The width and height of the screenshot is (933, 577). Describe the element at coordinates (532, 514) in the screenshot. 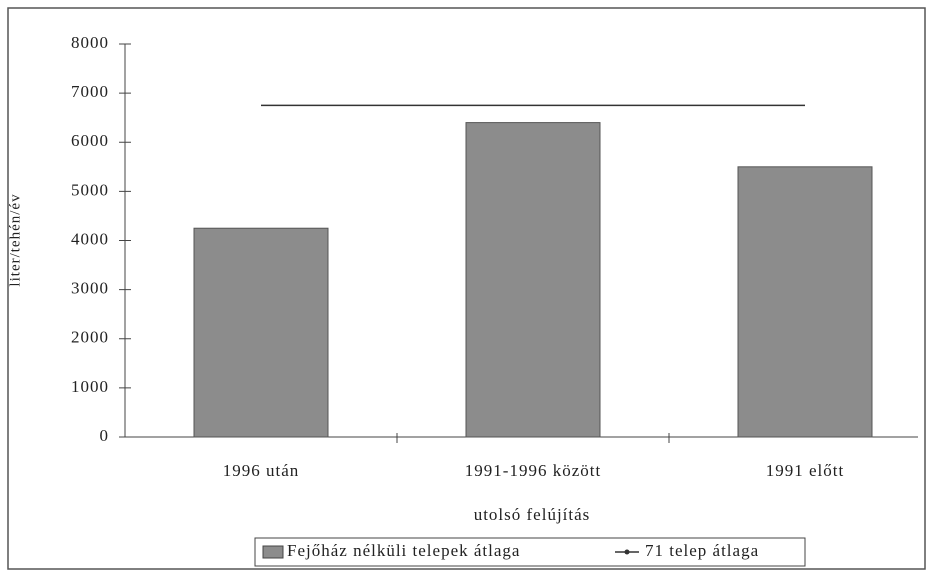

I see `x-axis-label: utolsó felújítás` at that location.